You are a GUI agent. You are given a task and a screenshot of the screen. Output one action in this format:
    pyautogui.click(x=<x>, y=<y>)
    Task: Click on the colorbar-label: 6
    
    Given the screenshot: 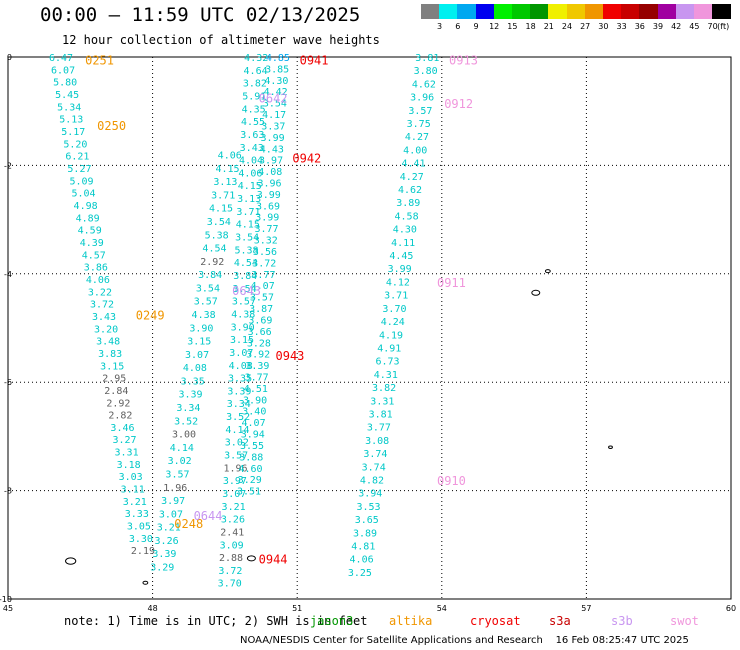 What is the action you would take?
    pyautogui.click(x=458, y=26)
    